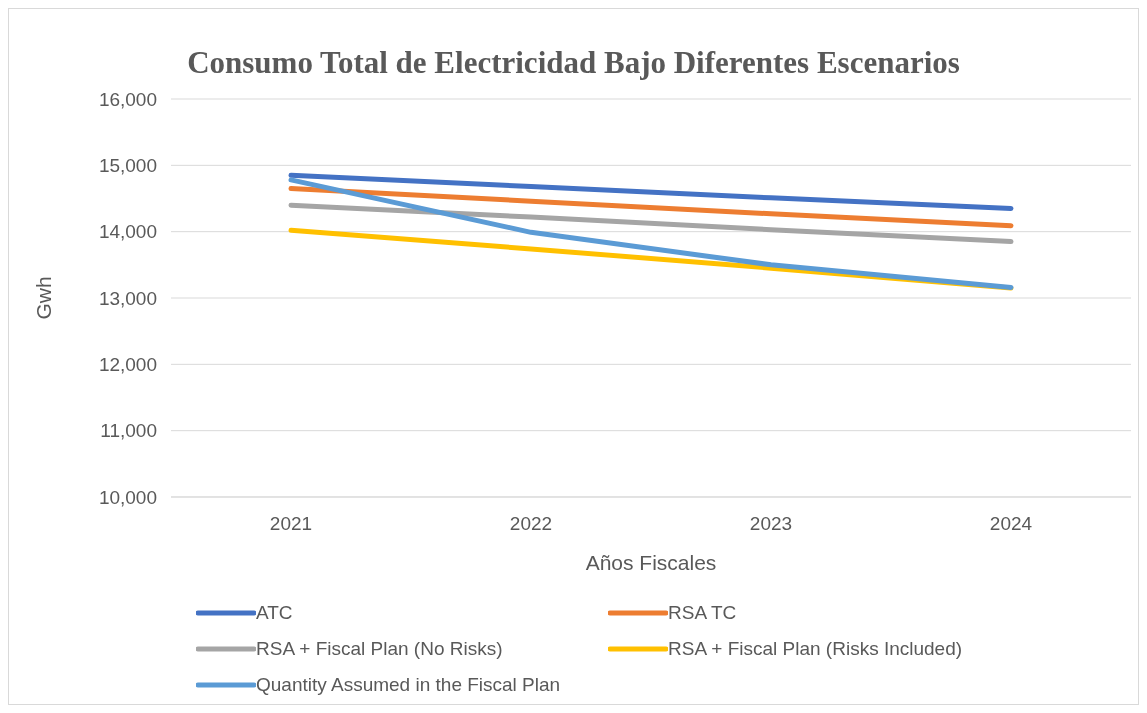 The width and height of the screenshot is (1147, 713). Describe the element at coordinates (771, 524) in the screenshot. I see `x-tick-label: 2023` at that location.